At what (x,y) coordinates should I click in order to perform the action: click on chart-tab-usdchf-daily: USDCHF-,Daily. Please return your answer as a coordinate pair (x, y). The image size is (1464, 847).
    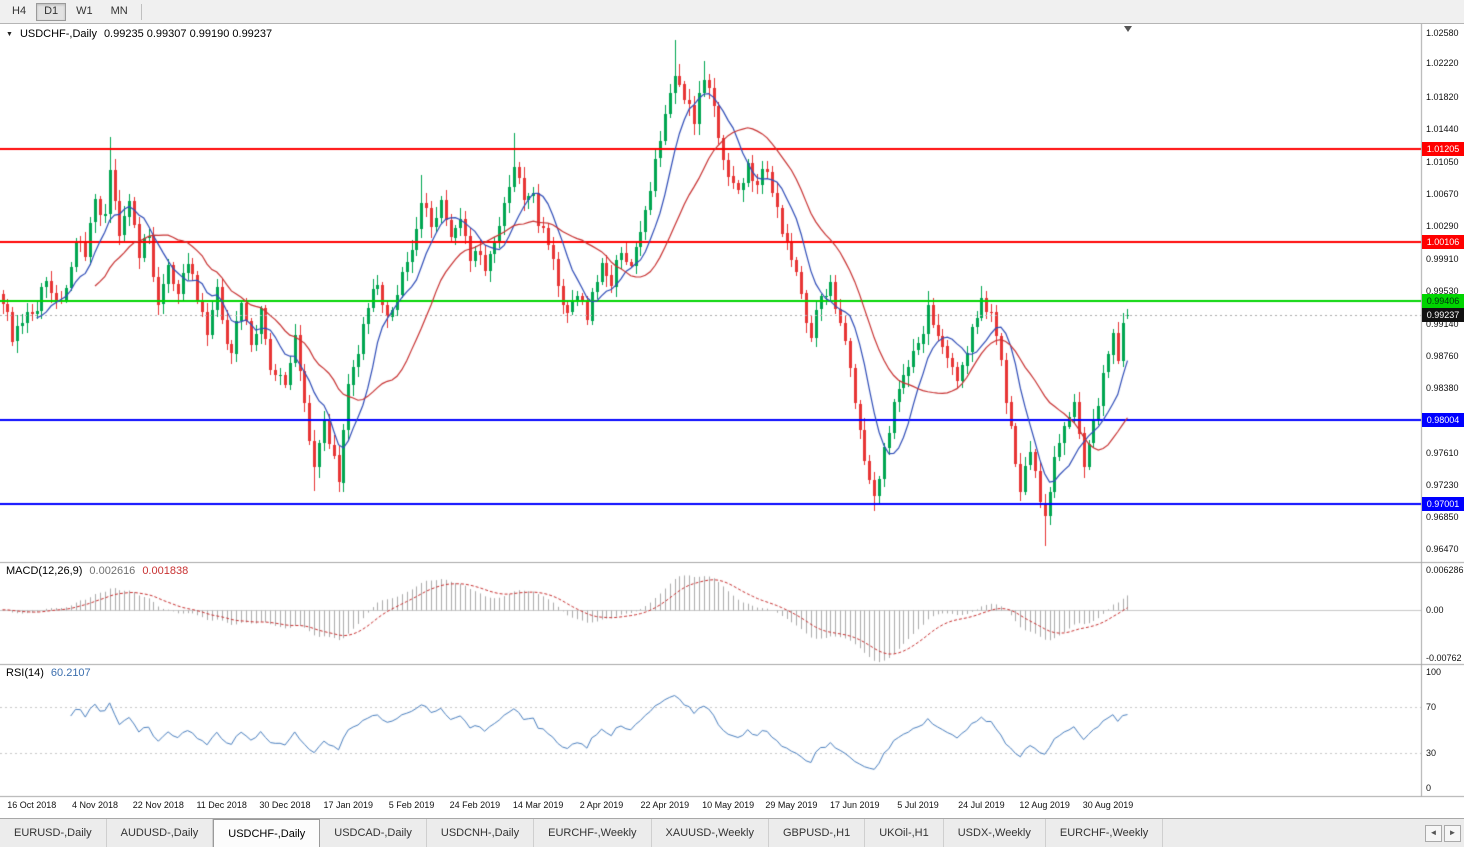
    Looking at the image, I should click on (267, 833).